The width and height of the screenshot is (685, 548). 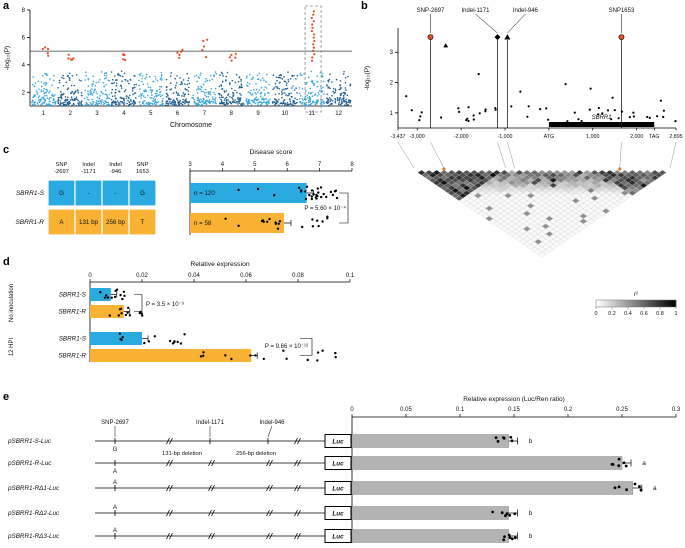 I want to click on x-tick-label: 6, so click(x=288, y=165).